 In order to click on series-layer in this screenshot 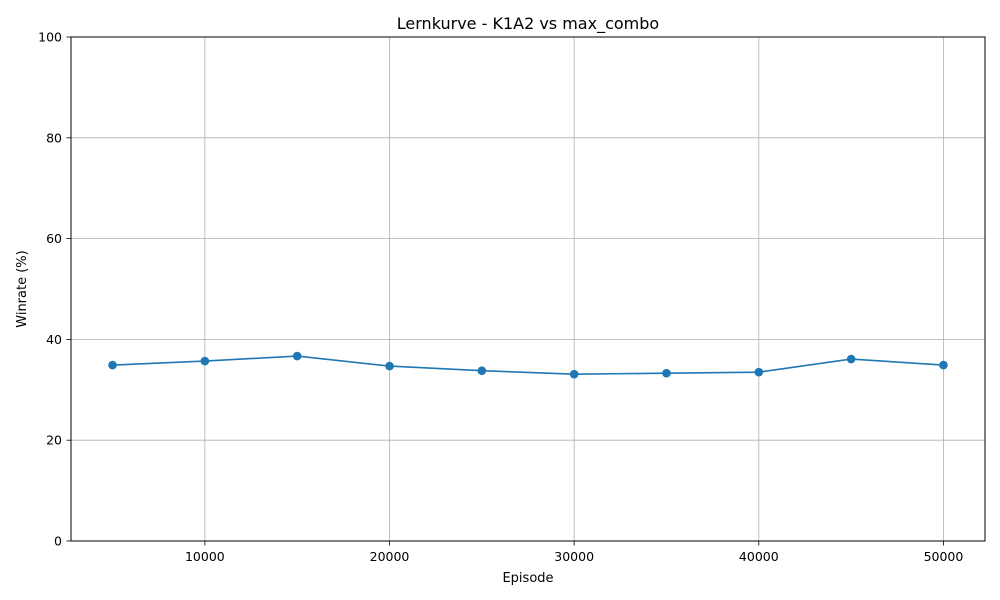, I will do `click(528, 365)`.